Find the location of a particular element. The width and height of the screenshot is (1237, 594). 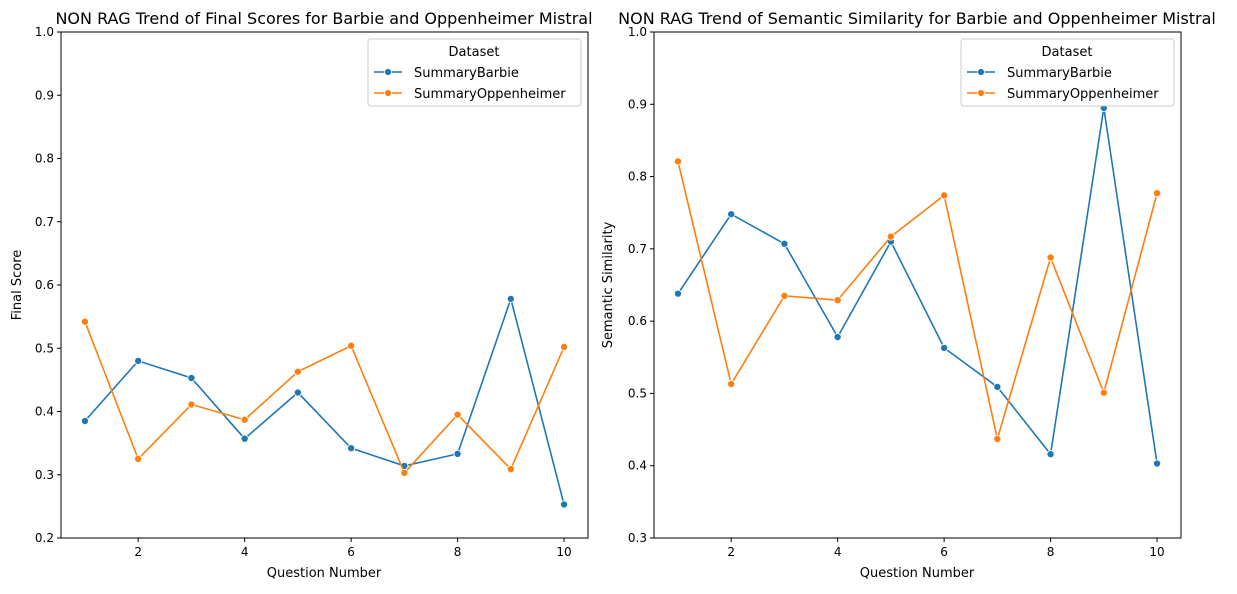

series-layer is located at coordinates (324, 401).